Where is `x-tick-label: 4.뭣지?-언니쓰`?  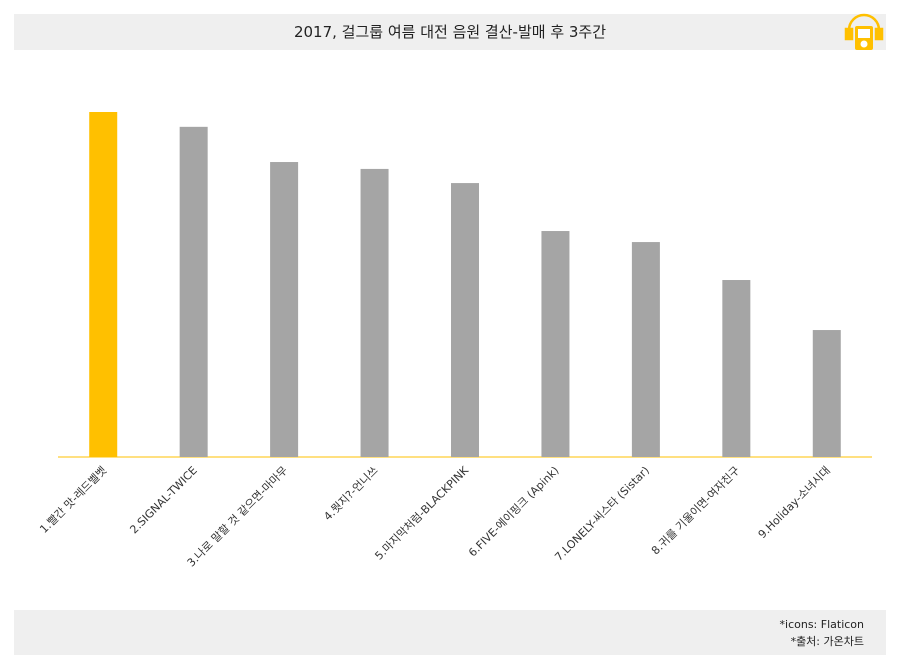
x-tick-label: 4.뭣지?-언니쓰 is located at coordinates (351, 493).